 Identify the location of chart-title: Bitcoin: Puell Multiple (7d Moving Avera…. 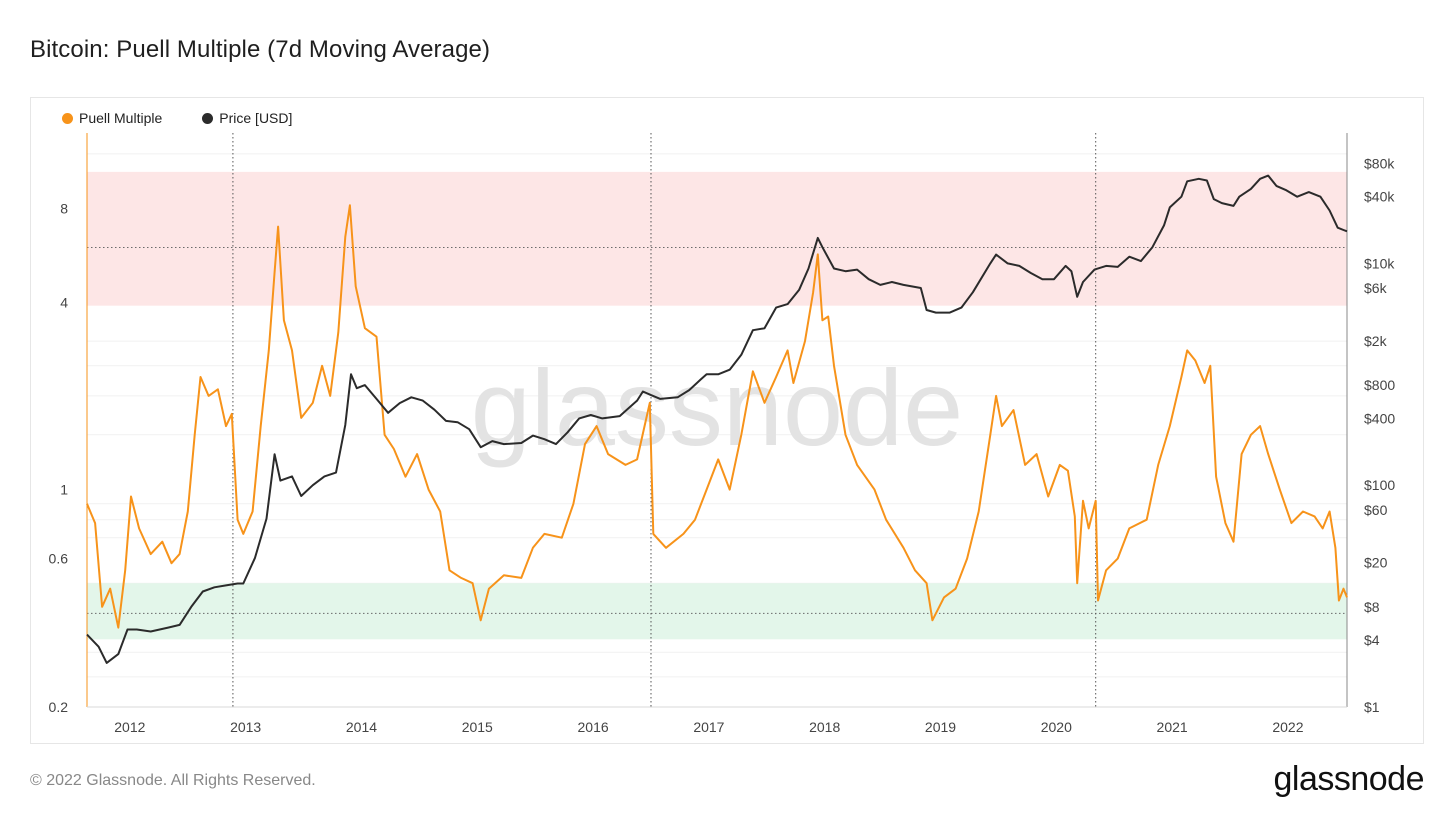
(260, 49).